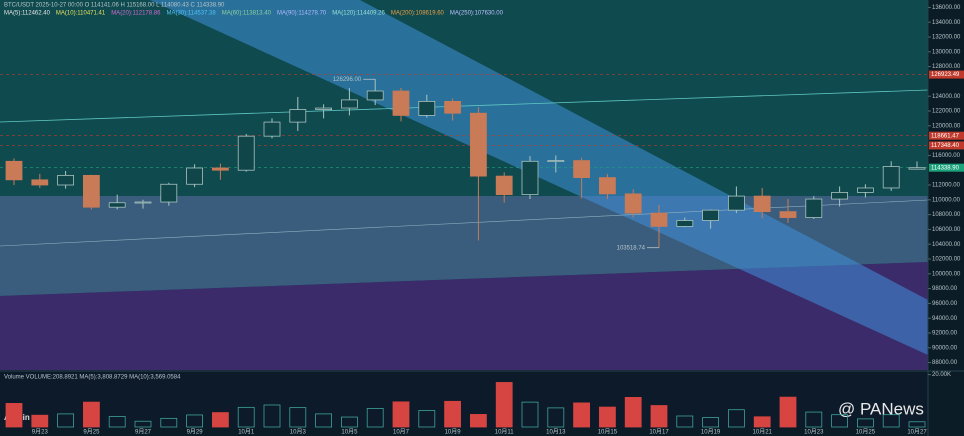  What do you see at coordinates (946, 186) in the screenshot?
I see `y-tick-label: 112000.00` at bounding box center [946, 186].